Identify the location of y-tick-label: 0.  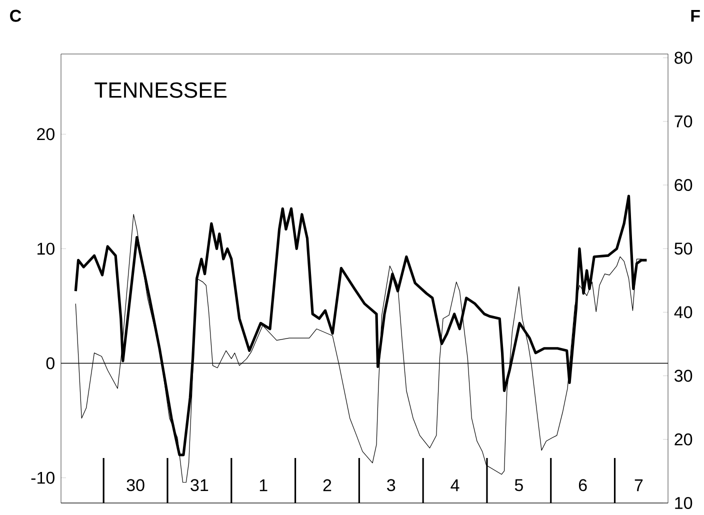
(50, 363).